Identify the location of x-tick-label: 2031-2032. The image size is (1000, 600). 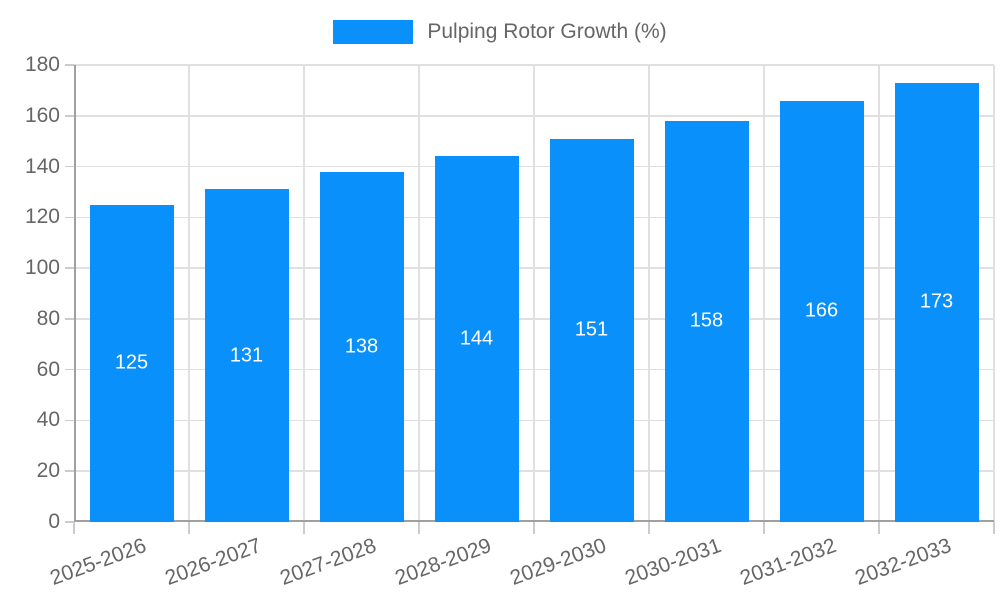
(788, 562).